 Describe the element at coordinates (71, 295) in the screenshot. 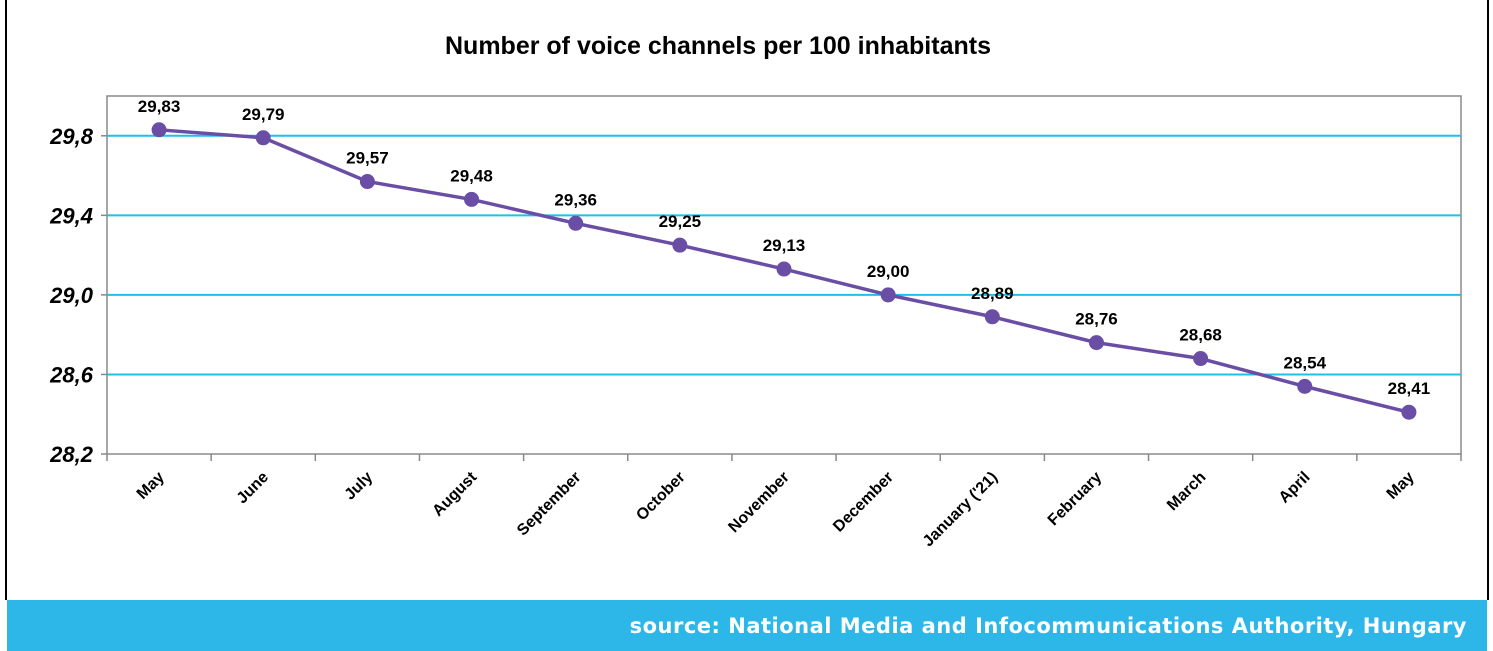

I see `y-tick-label: 29,0` at that location.